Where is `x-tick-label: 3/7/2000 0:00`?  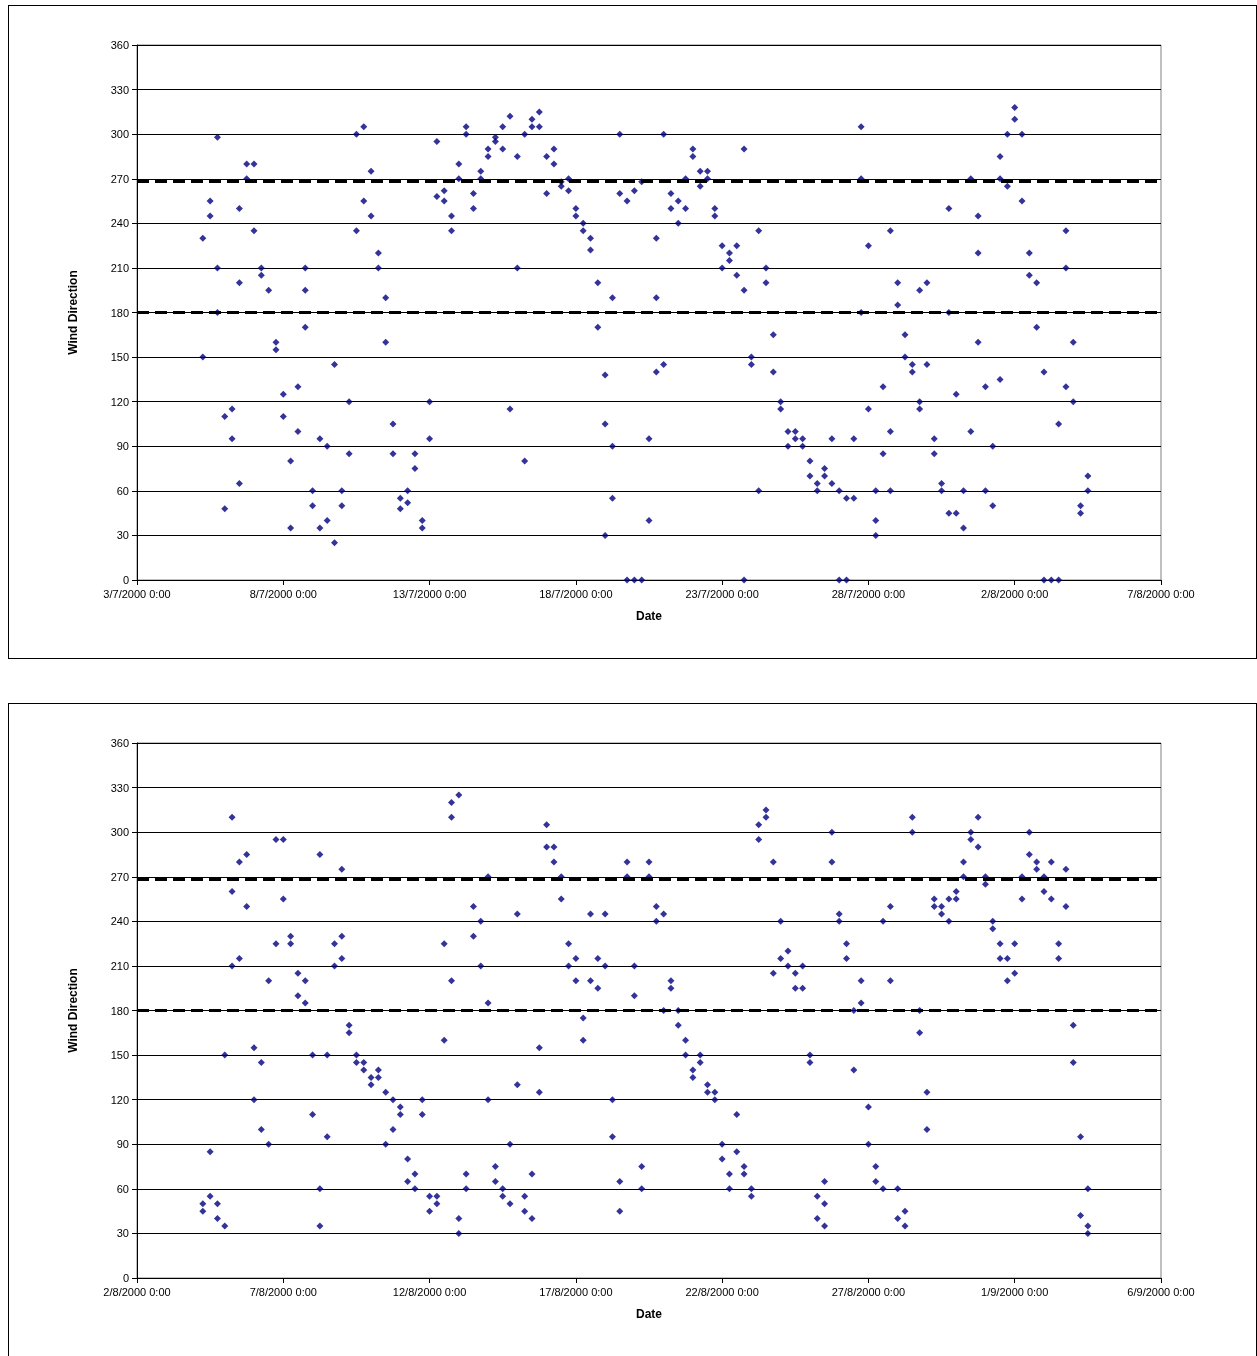
x-tick-label: 3/7/2000 0:00 is located at coordinates (137, 593).